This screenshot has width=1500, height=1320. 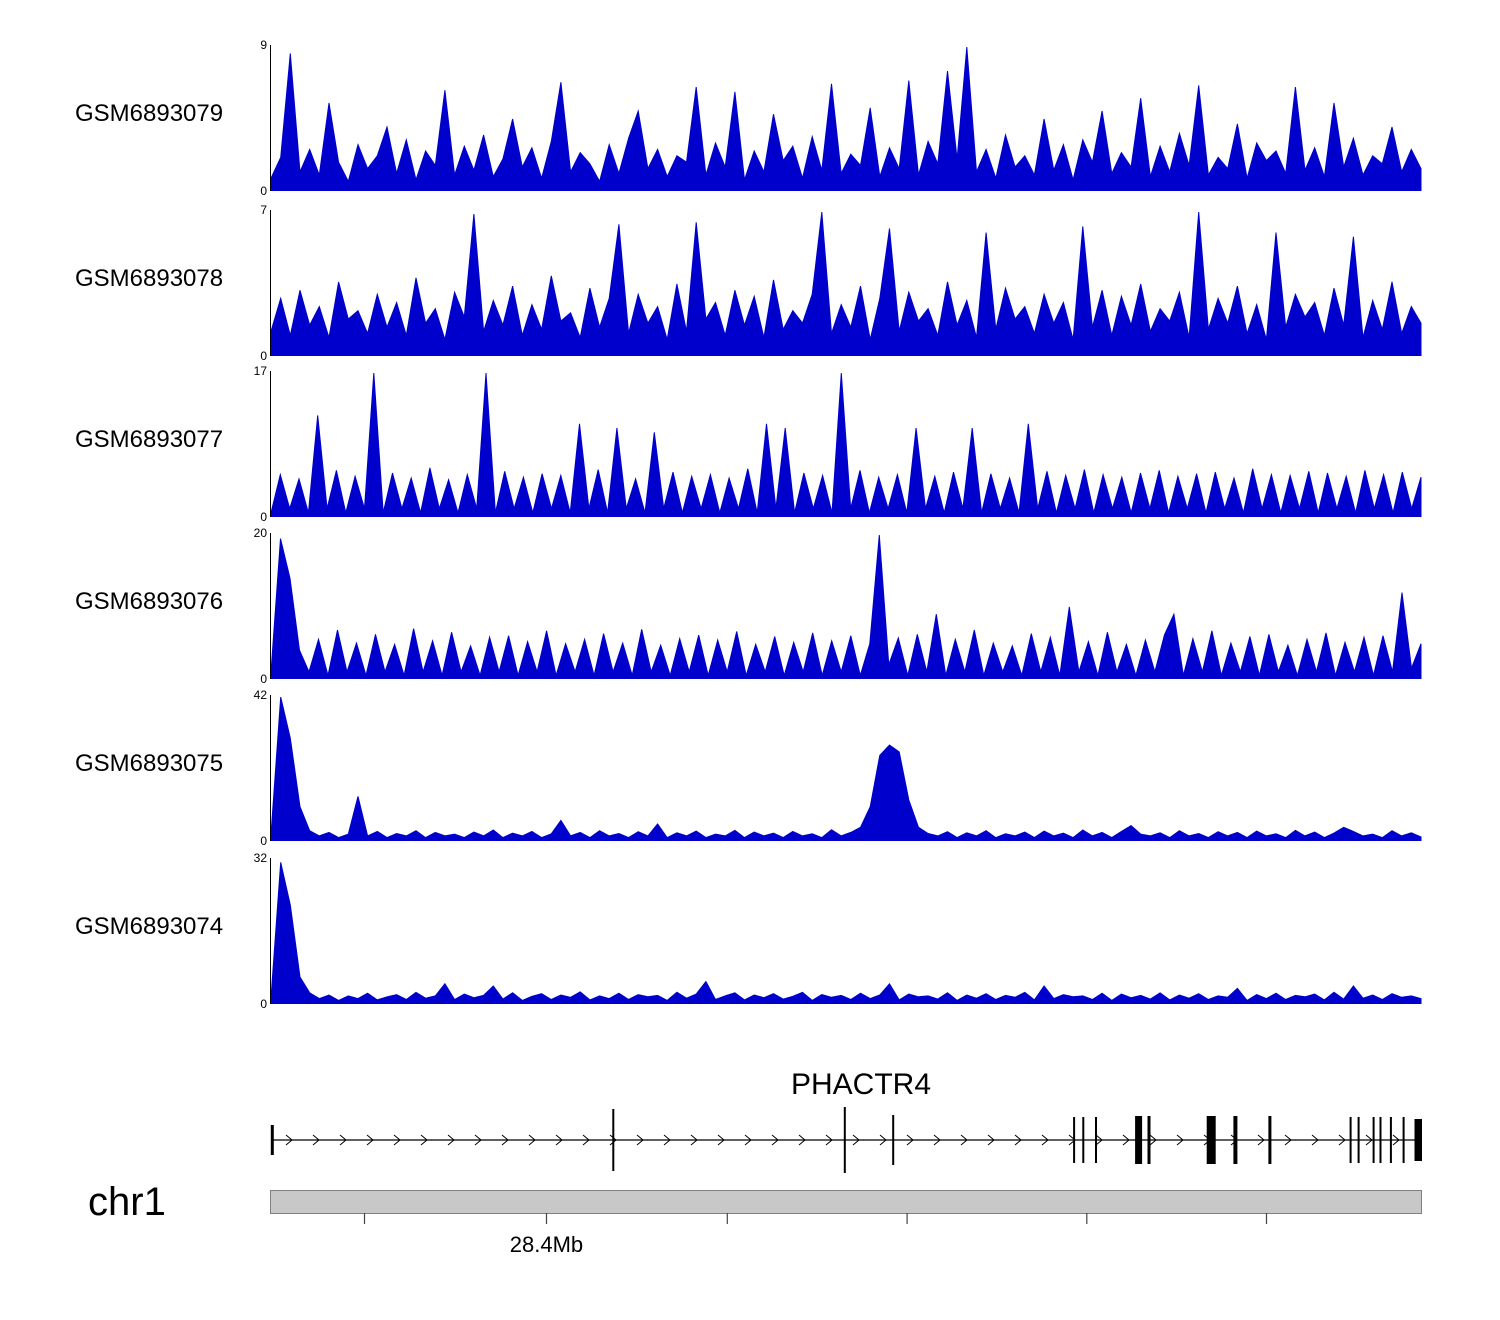 I want to click on chromosome-ideogram, so click(x=846, y=1207).